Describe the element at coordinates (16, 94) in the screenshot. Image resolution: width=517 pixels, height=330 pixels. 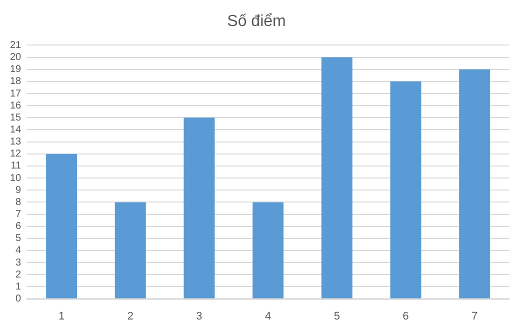
I see `y-tick-label: 17` at that location.